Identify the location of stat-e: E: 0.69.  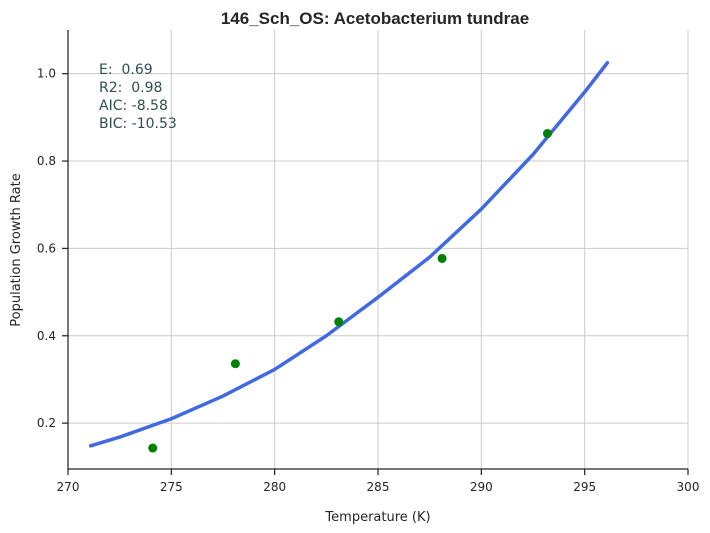
(126, 70).